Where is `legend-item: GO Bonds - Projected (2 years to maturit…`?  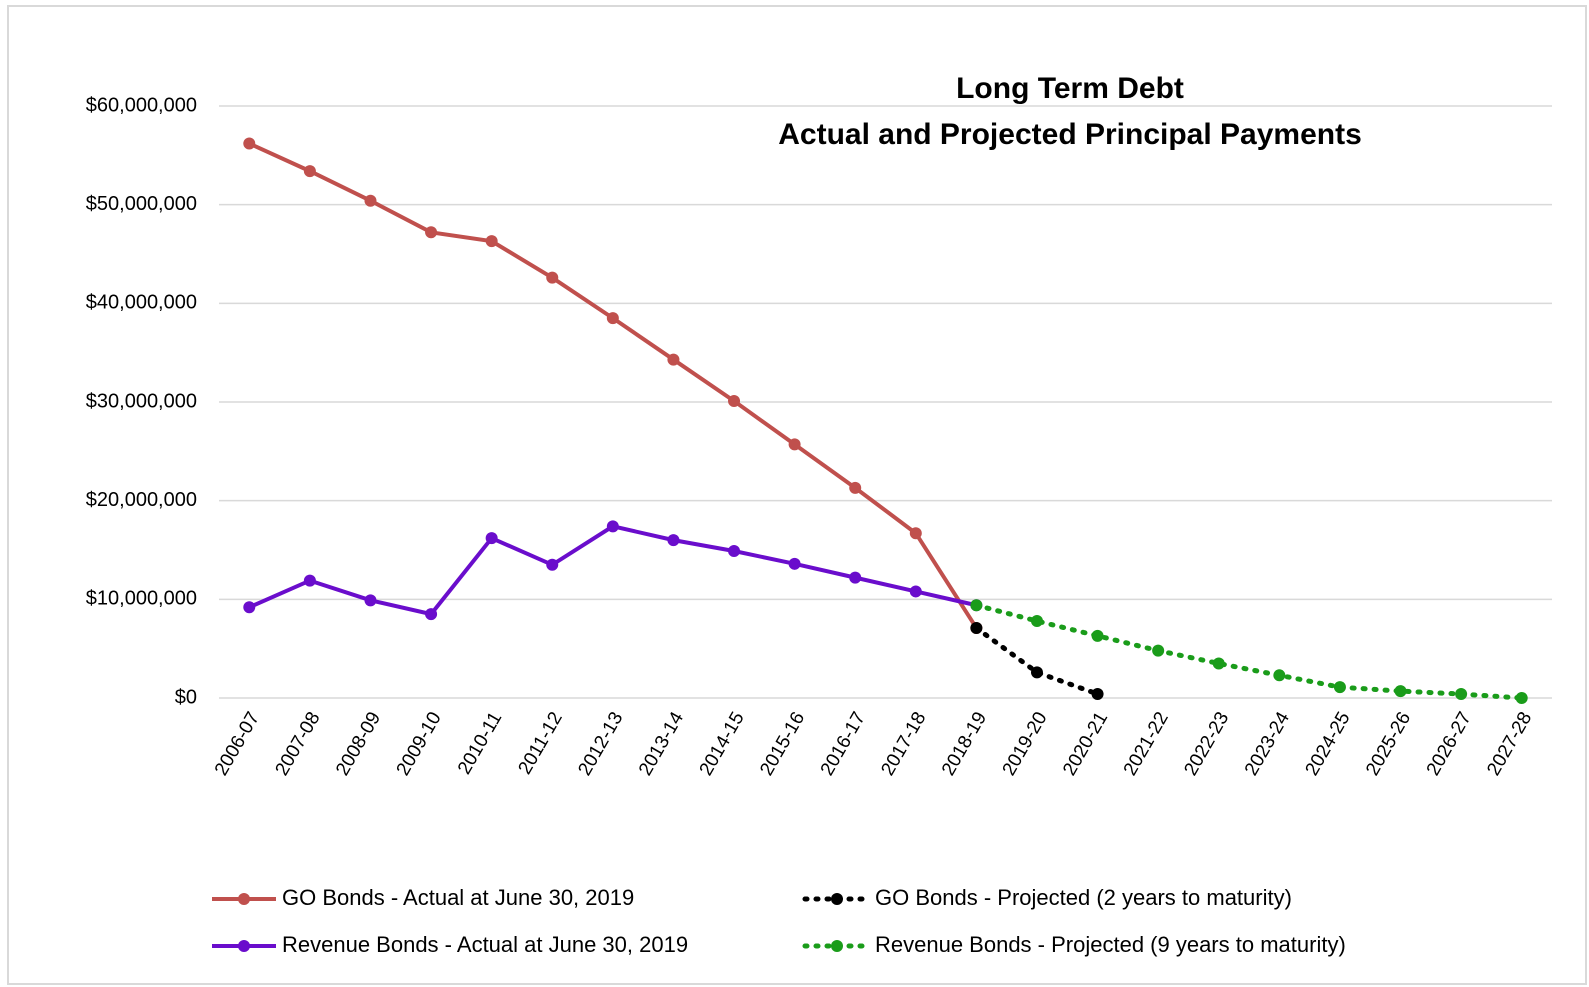 legend-item: GO Bonds - Projected (2 years to maturit… is located at coordinates (1047, 897).